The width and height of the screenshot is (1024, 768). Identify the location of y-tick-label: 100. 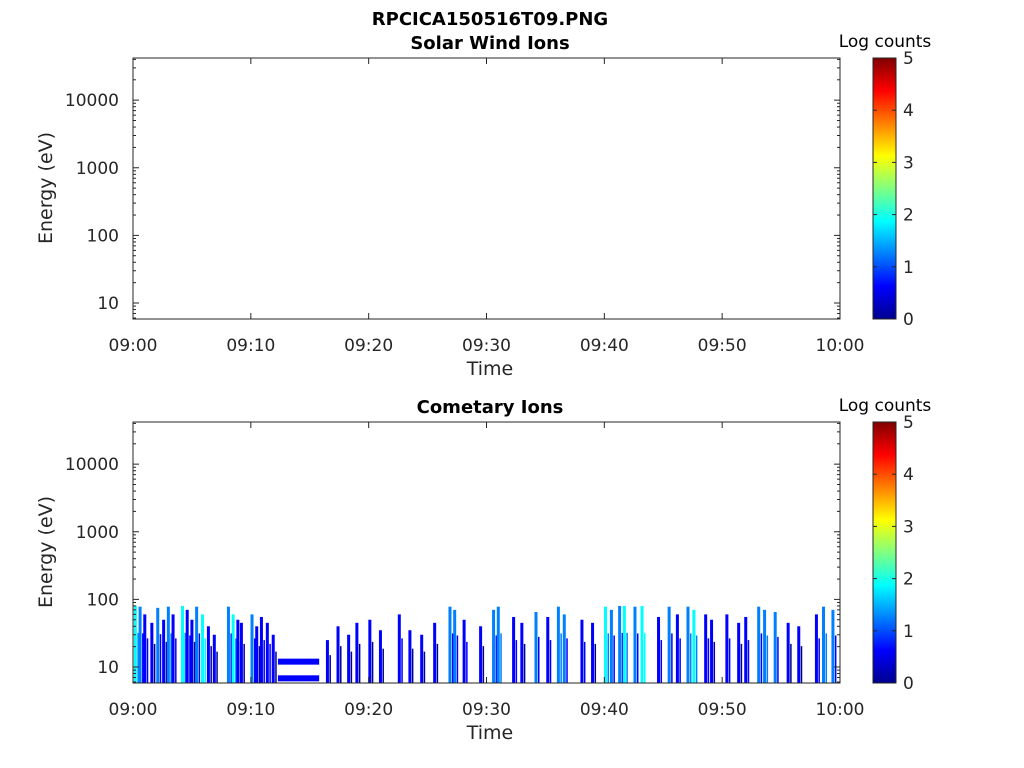
(103, 600).